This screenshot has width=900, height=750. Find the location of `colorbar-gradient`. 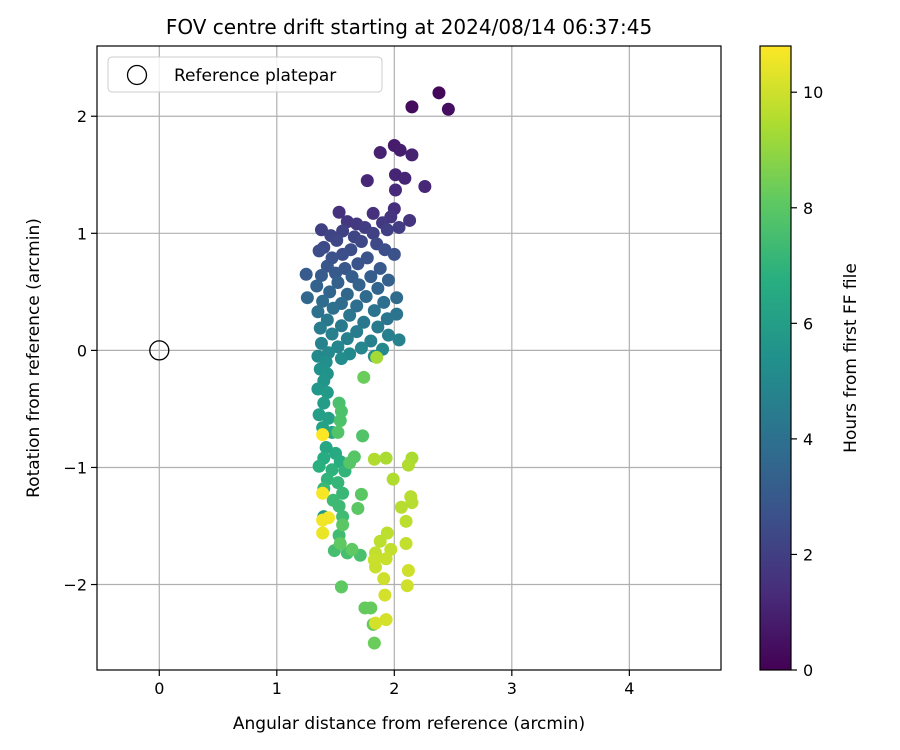

colorbar-gradient is located at coordinates (775, 358).